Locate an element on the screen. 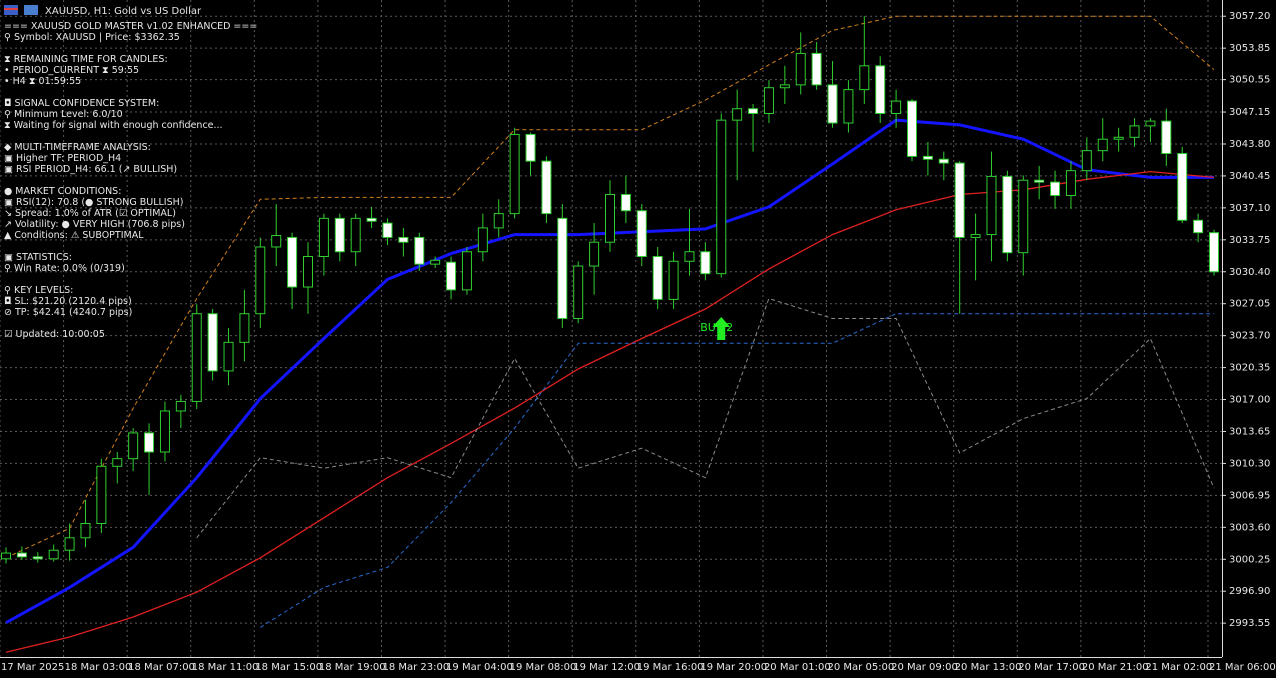  panel-line: ⚲ Minimum Level: 6.0/10 is located at coordinates (63, 114).